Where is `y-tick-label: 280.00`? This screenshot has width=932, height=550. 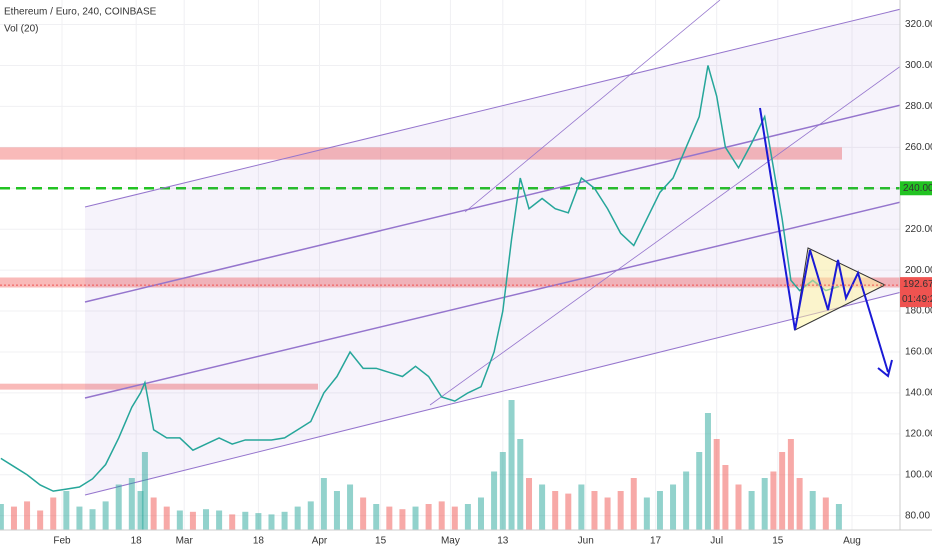 y-tick-label: 280.00 is located at coordinates (918, 106).